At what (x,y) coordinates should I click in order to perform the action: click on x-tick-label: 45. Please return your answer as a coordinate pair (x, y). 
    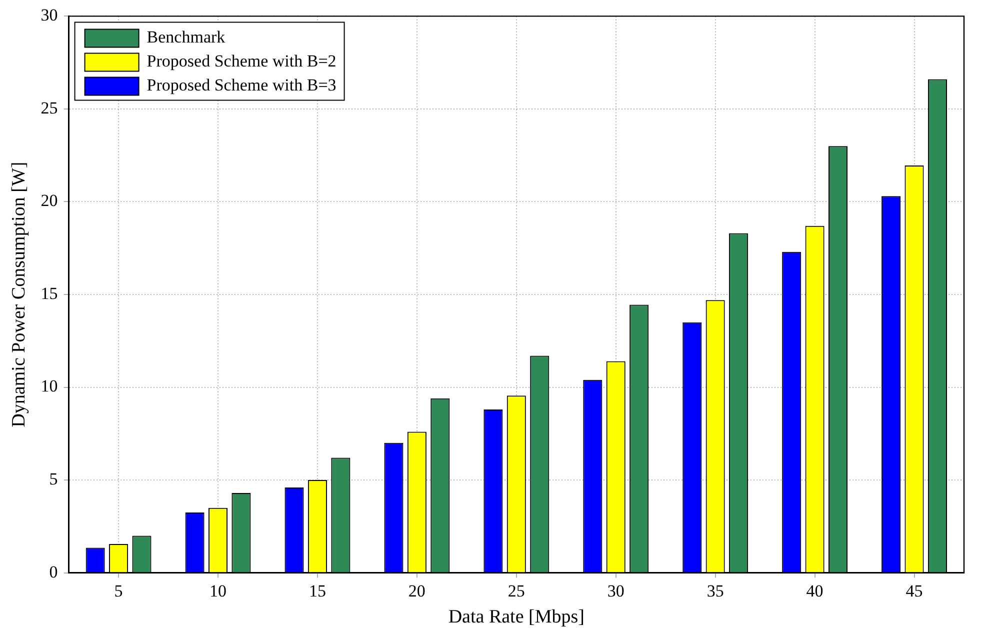
    Looking at the image, I should click on (914, 590).